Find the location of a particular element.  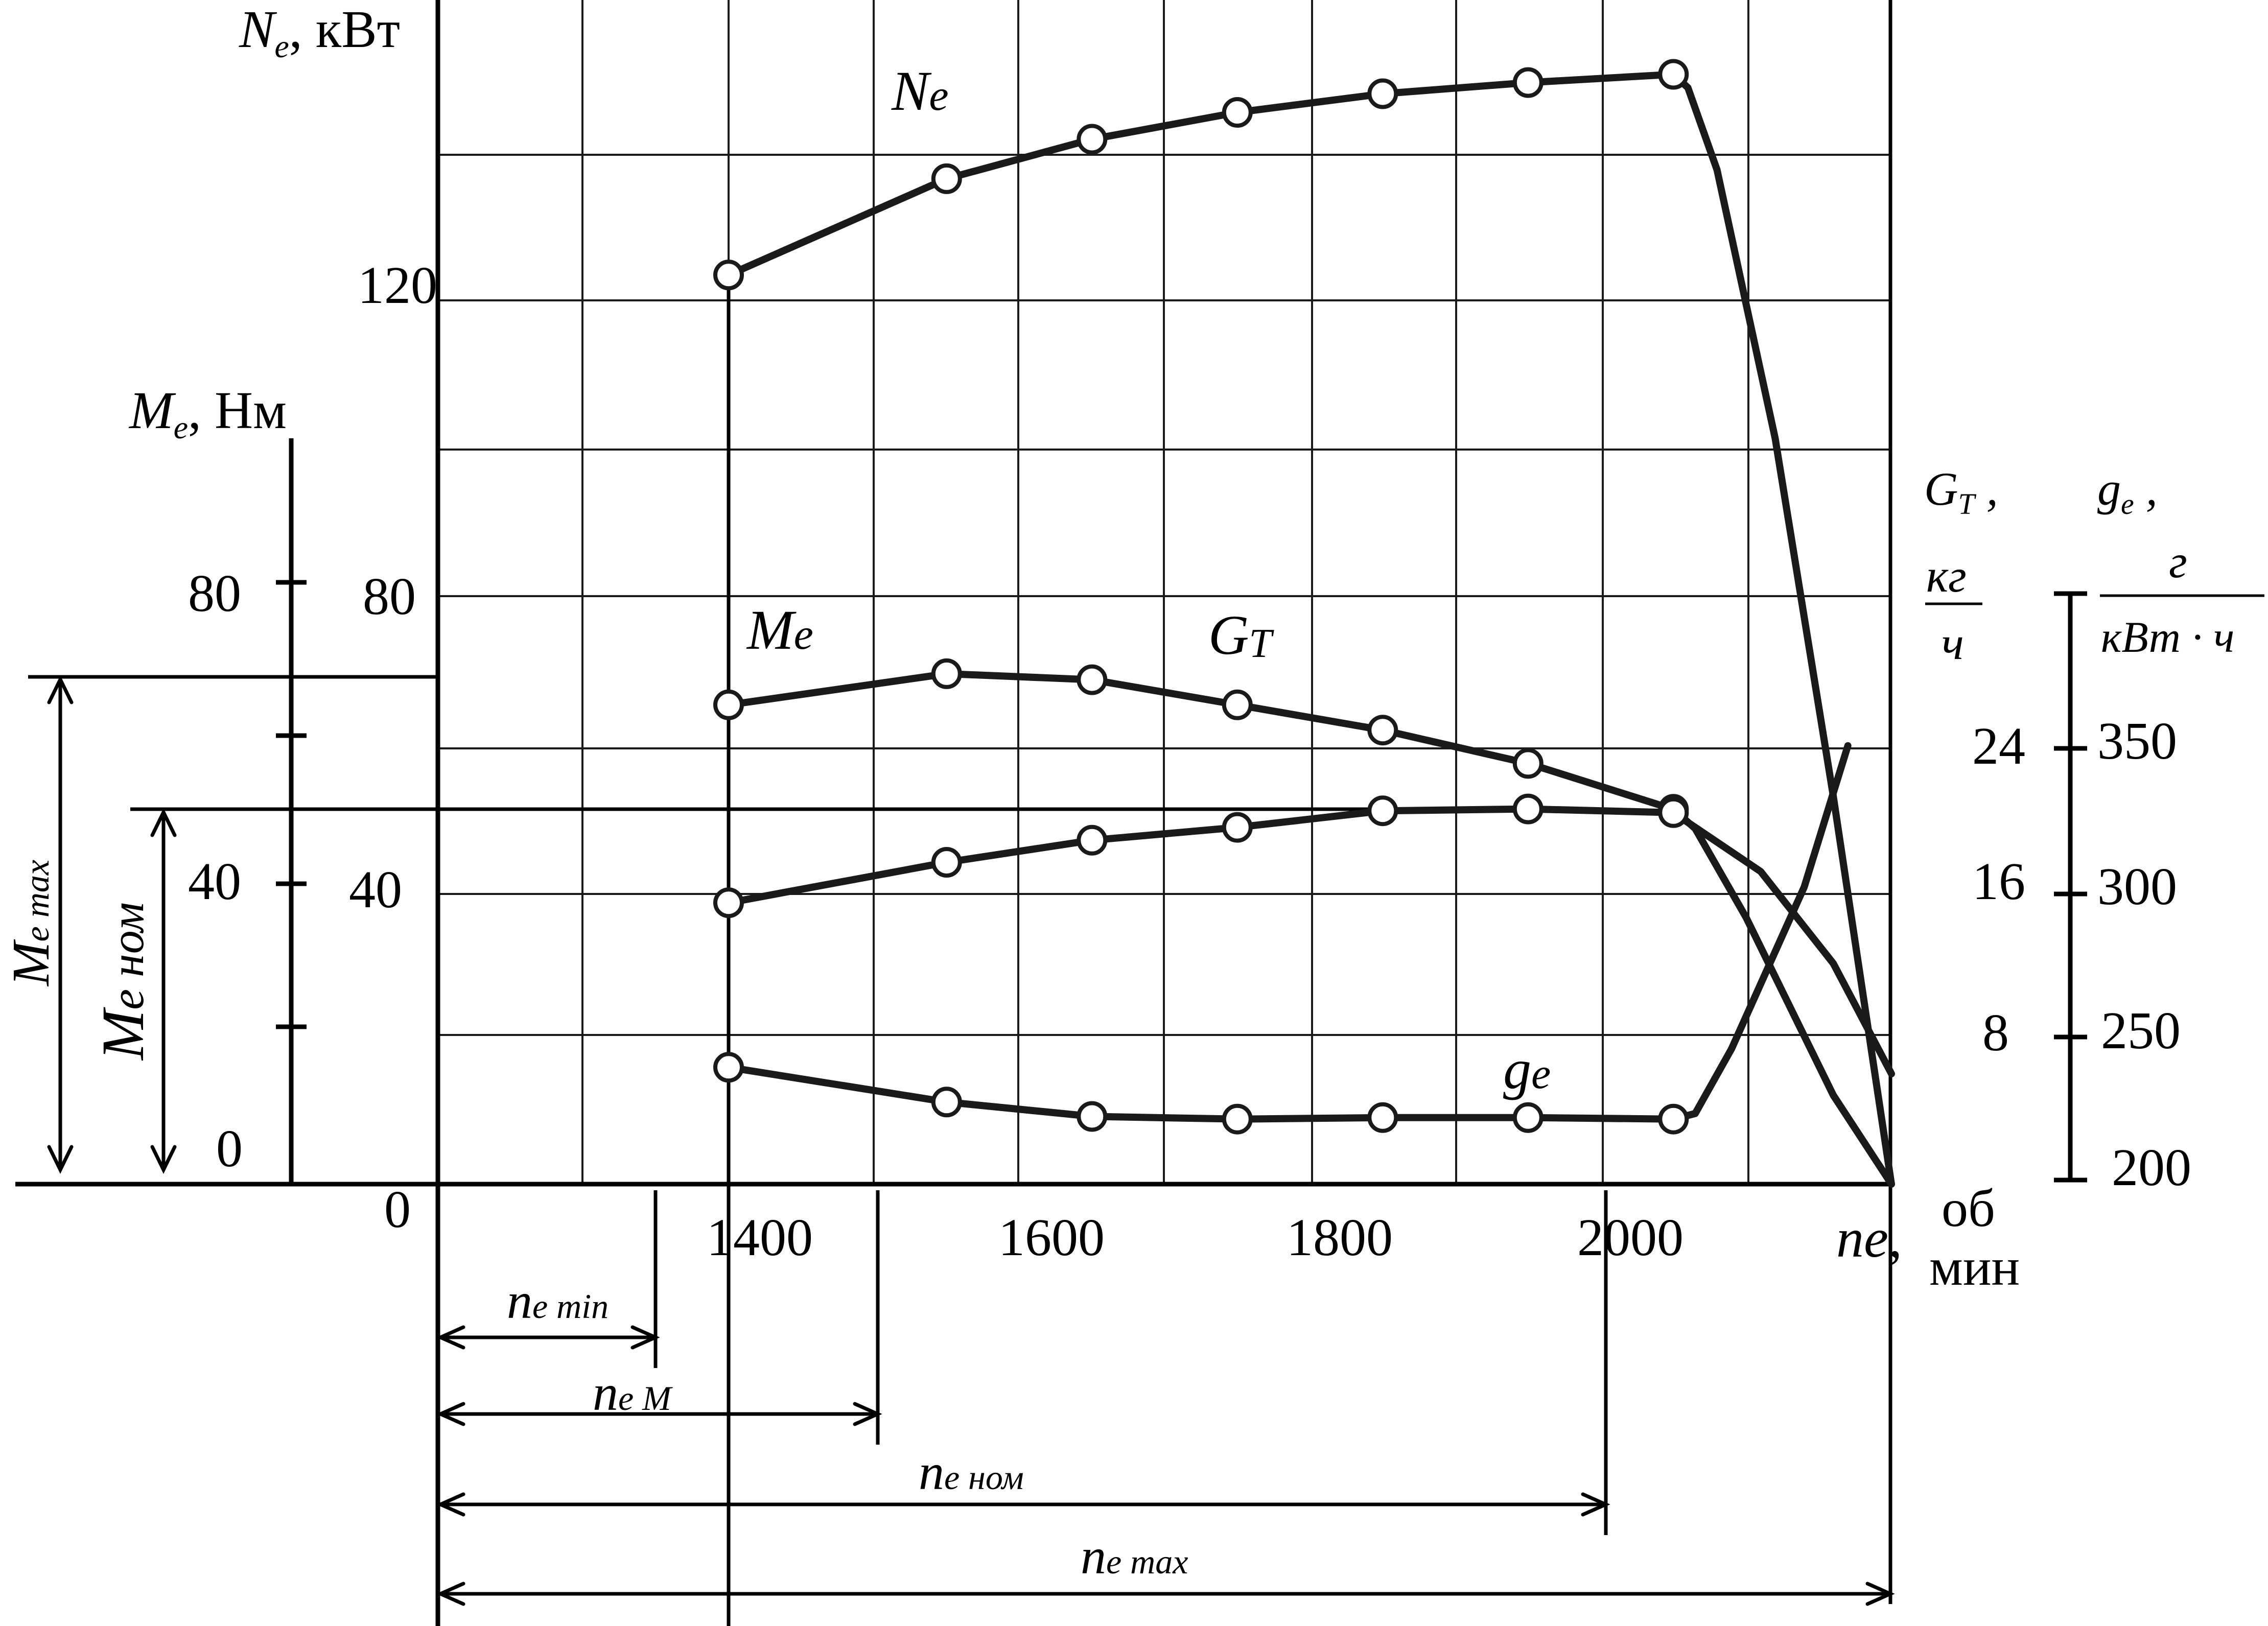

ge-axis-unit-denominator: кВт · ч is located at coordinates (2167, 637).